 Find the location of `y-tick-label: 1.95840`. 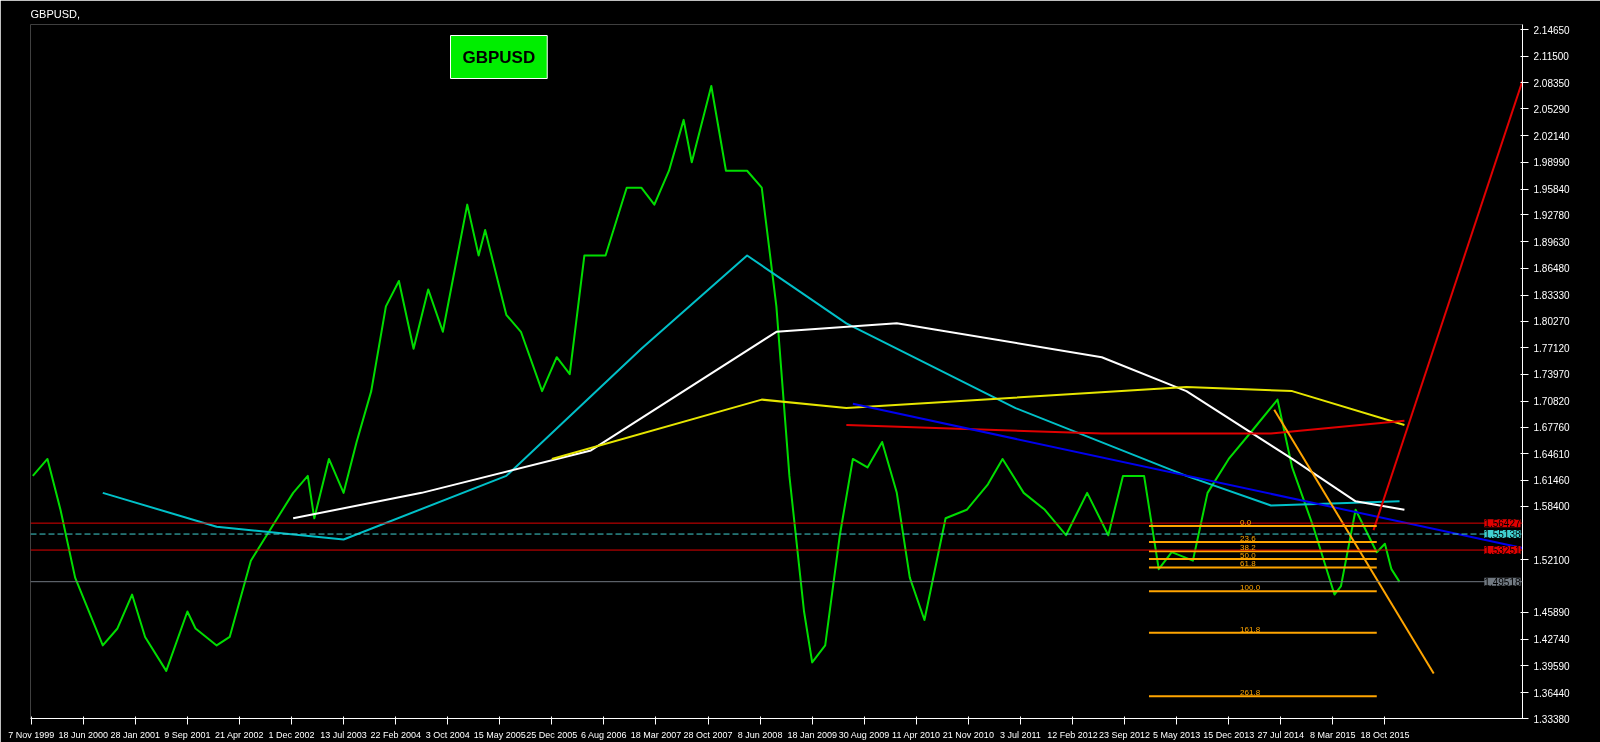

y-tick-label: 1.95840 is located at coordinates (1552, 190).